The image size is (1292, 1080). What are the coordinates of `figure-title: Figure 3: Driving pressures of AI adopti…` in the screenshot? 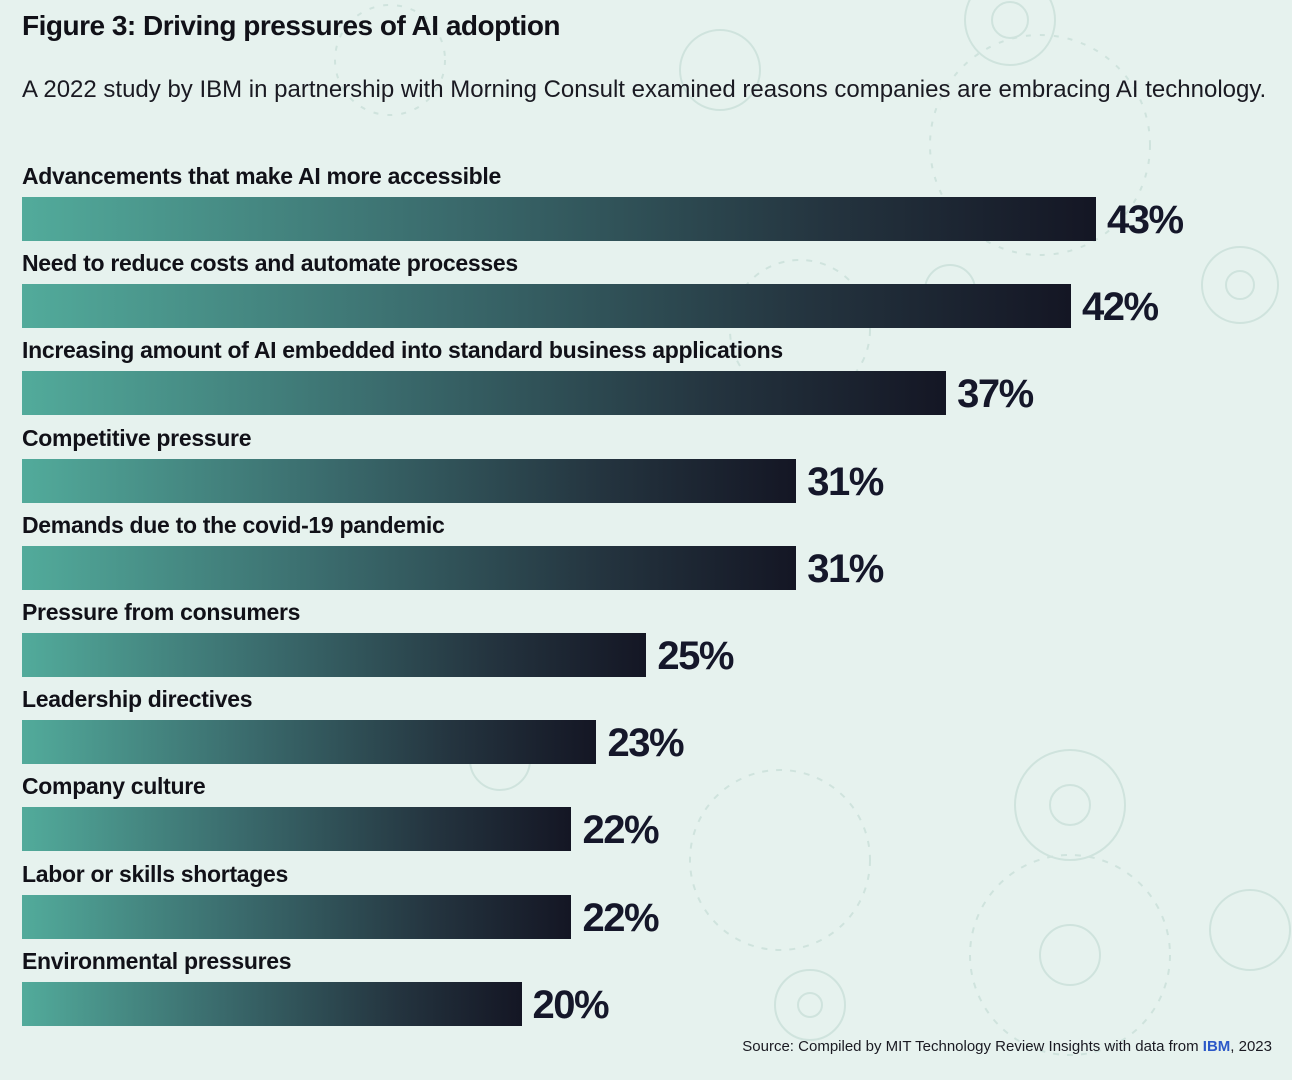 It's located at (291, 25).